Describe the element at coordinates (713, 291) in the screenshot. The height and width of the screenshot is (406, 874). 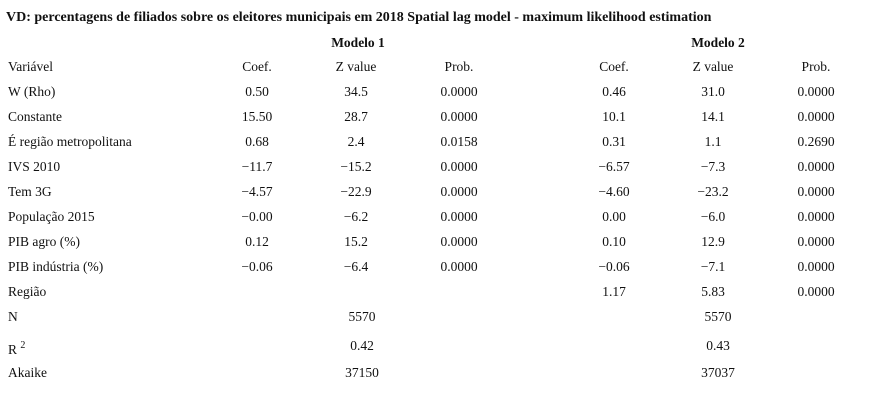
I see `cell: 5.83` at that location.